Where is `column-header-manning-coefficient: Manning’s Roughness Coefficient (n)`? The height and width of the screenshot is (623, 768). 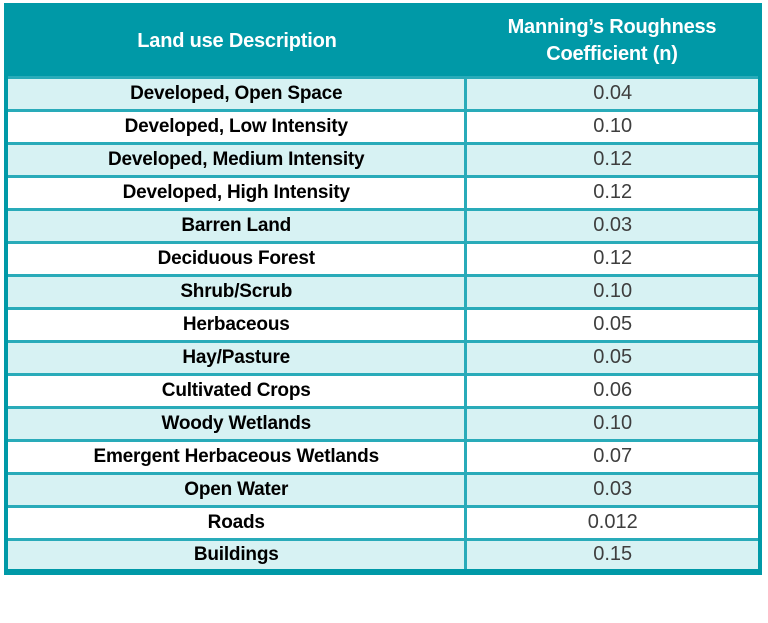 column-header-manning-coefficient: Manning’s Roughness Coefficient (n) is located at coordinates (612, 41).